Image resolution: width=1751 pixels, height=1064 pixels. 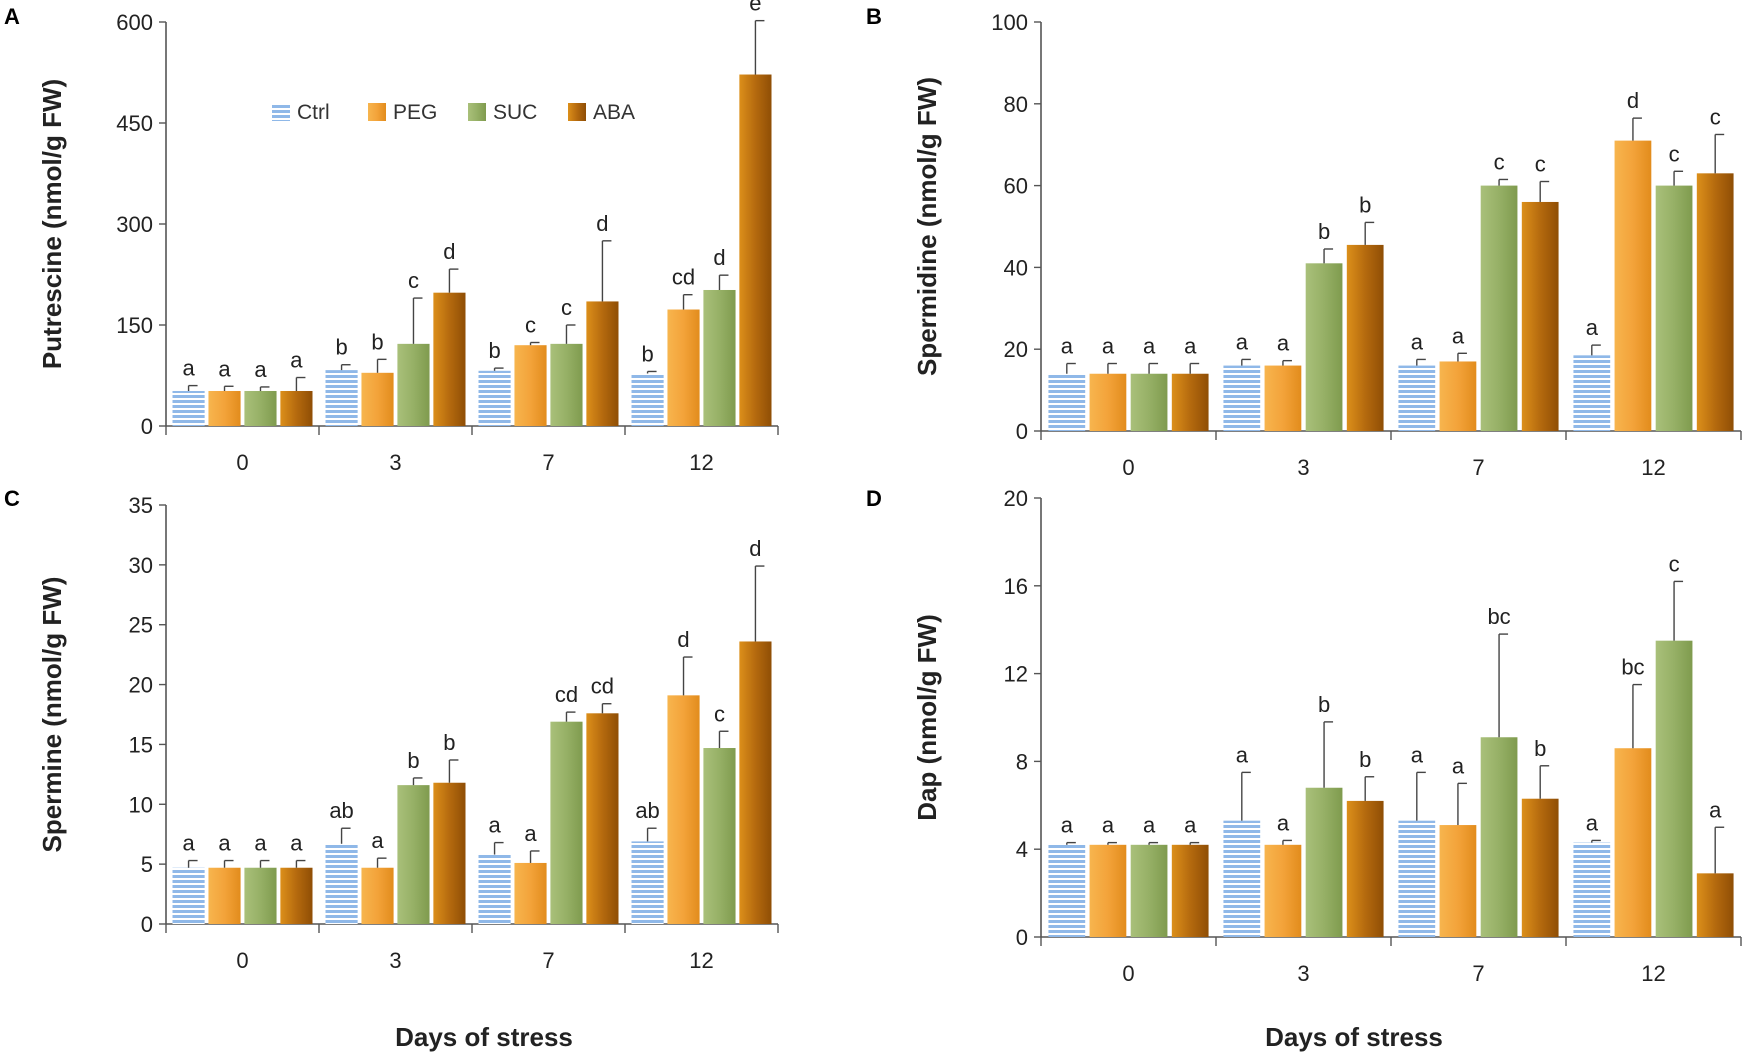 What do you see at coordinates (1016, 267) in the screenshot?
I see `y-tick-label-b: 40` at bounding box center [1016, 267].